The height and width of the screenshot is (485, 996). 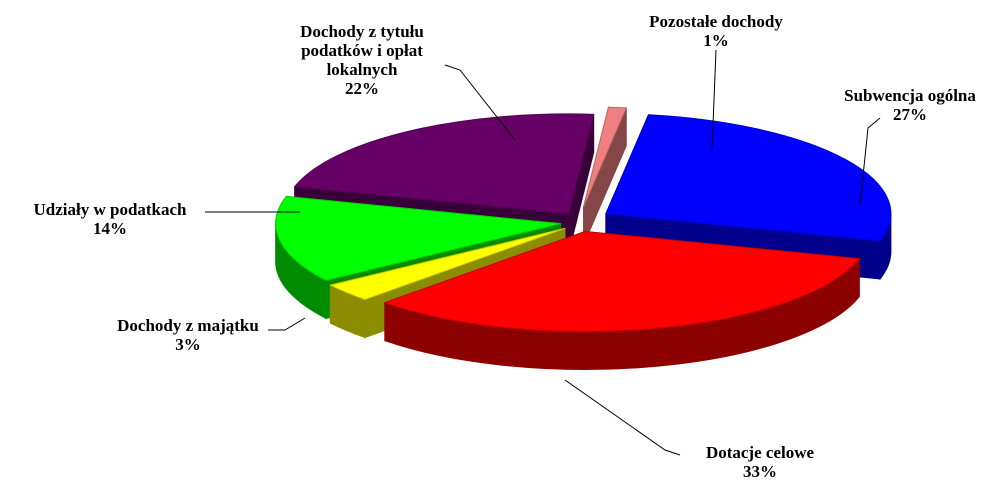 What do you see at coordinates (760, 452) in the screenshot?
I see `slice-name: Dotacje celowe` at bounding box center [760, 452].